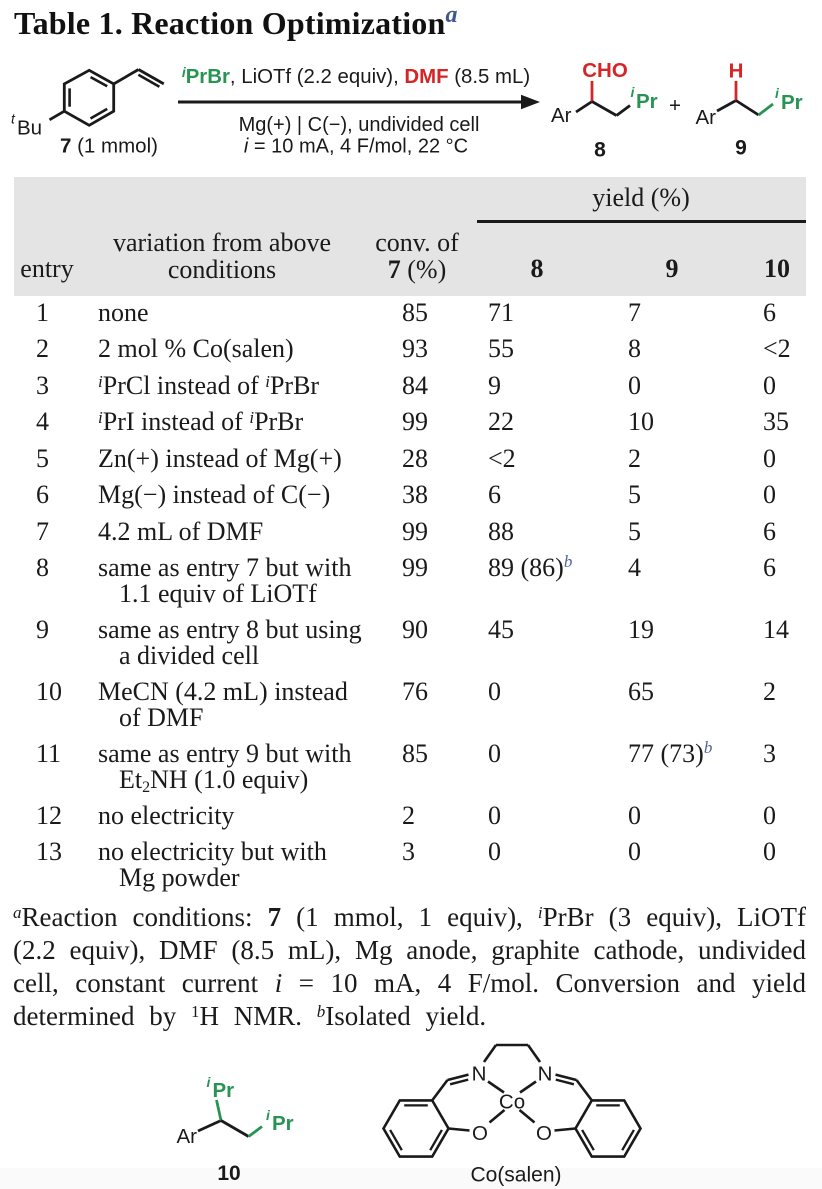 This screenshot has width=822, height=1189. Describe the element at coordinates (356, 76) in the screenshot. I see `svg-text:iPrBr, LiOTf (2.2 equiv), DMF: iPrBr, LiOTf (2.2 equiv), DMF (8.5 mL)` at that location.